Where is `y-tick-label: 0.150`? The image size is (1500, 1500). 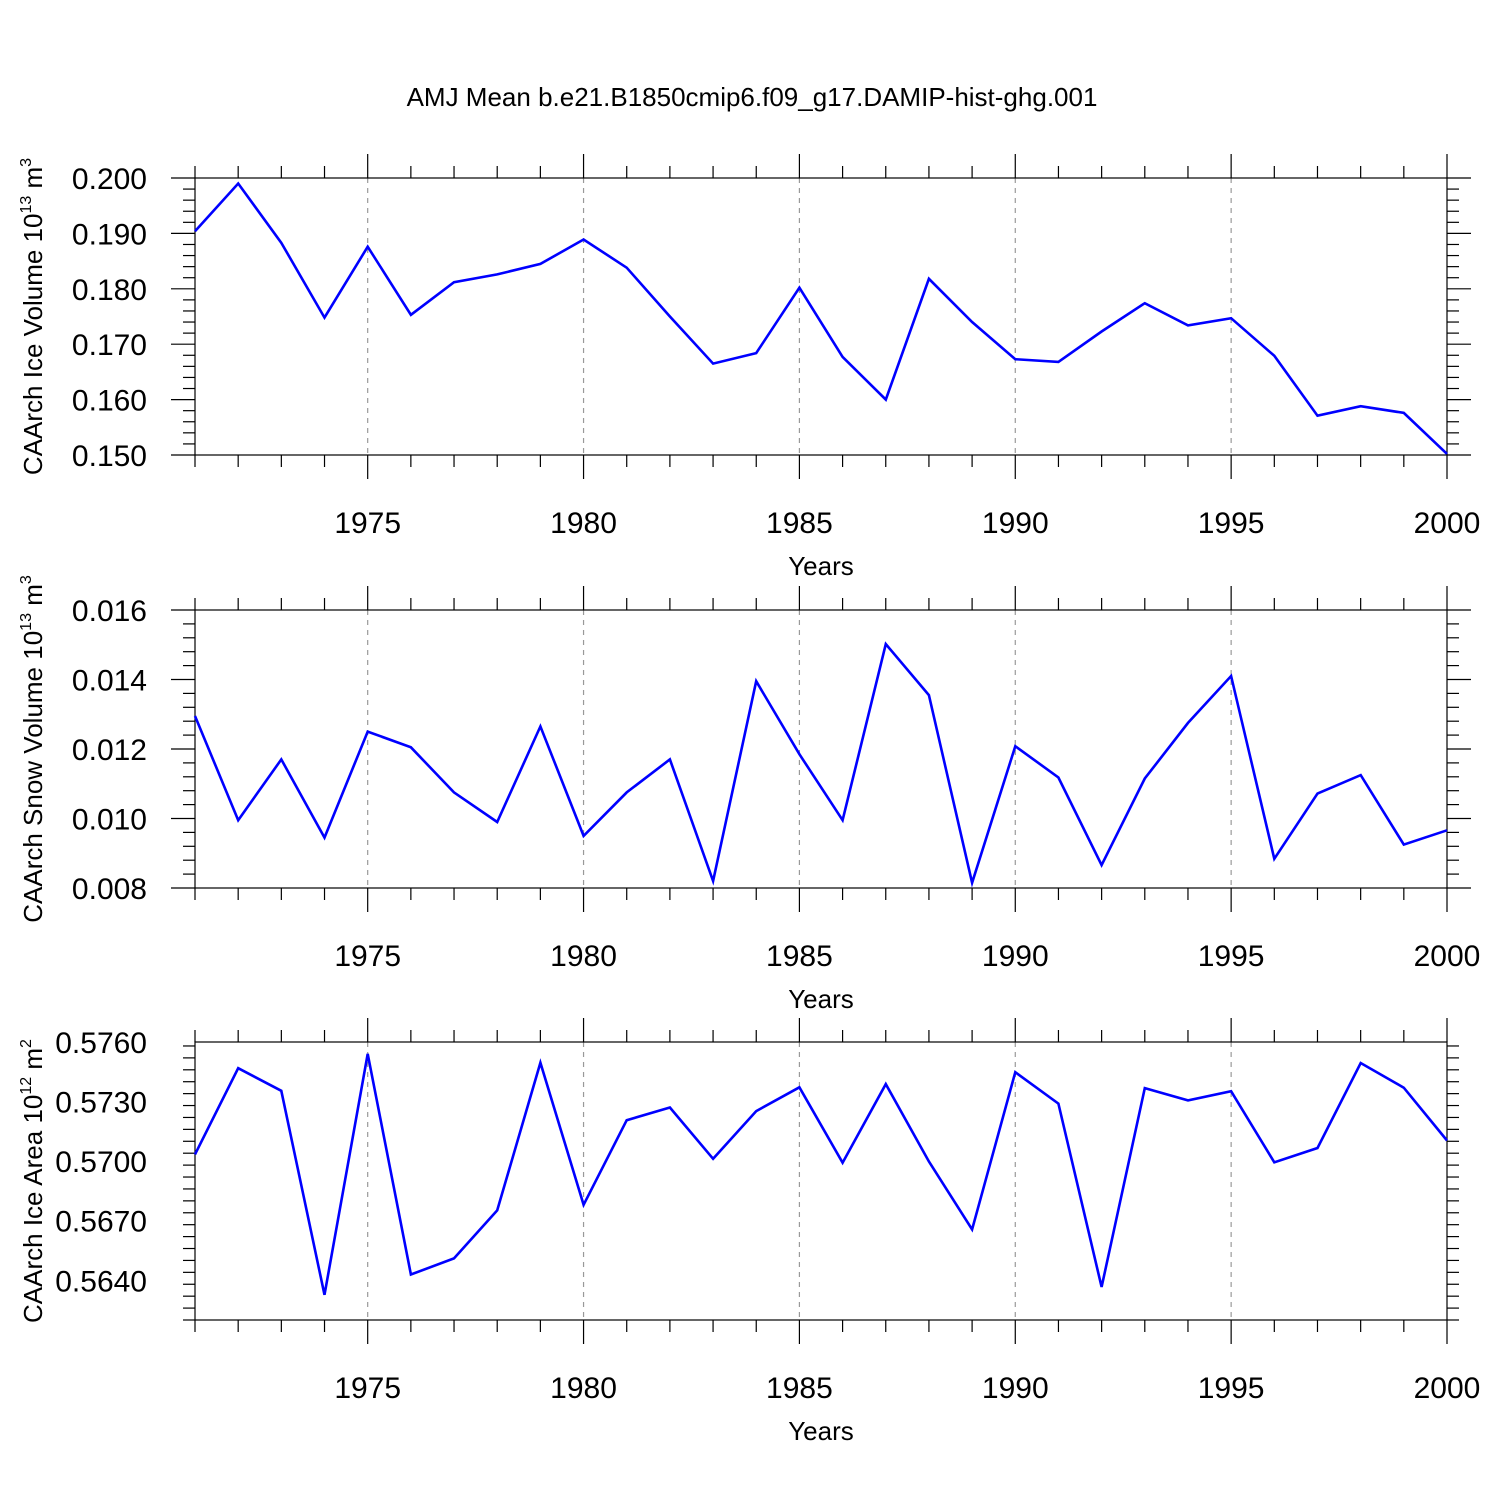 y-tick-label: 0.150 is located at coordinates (109, 456).